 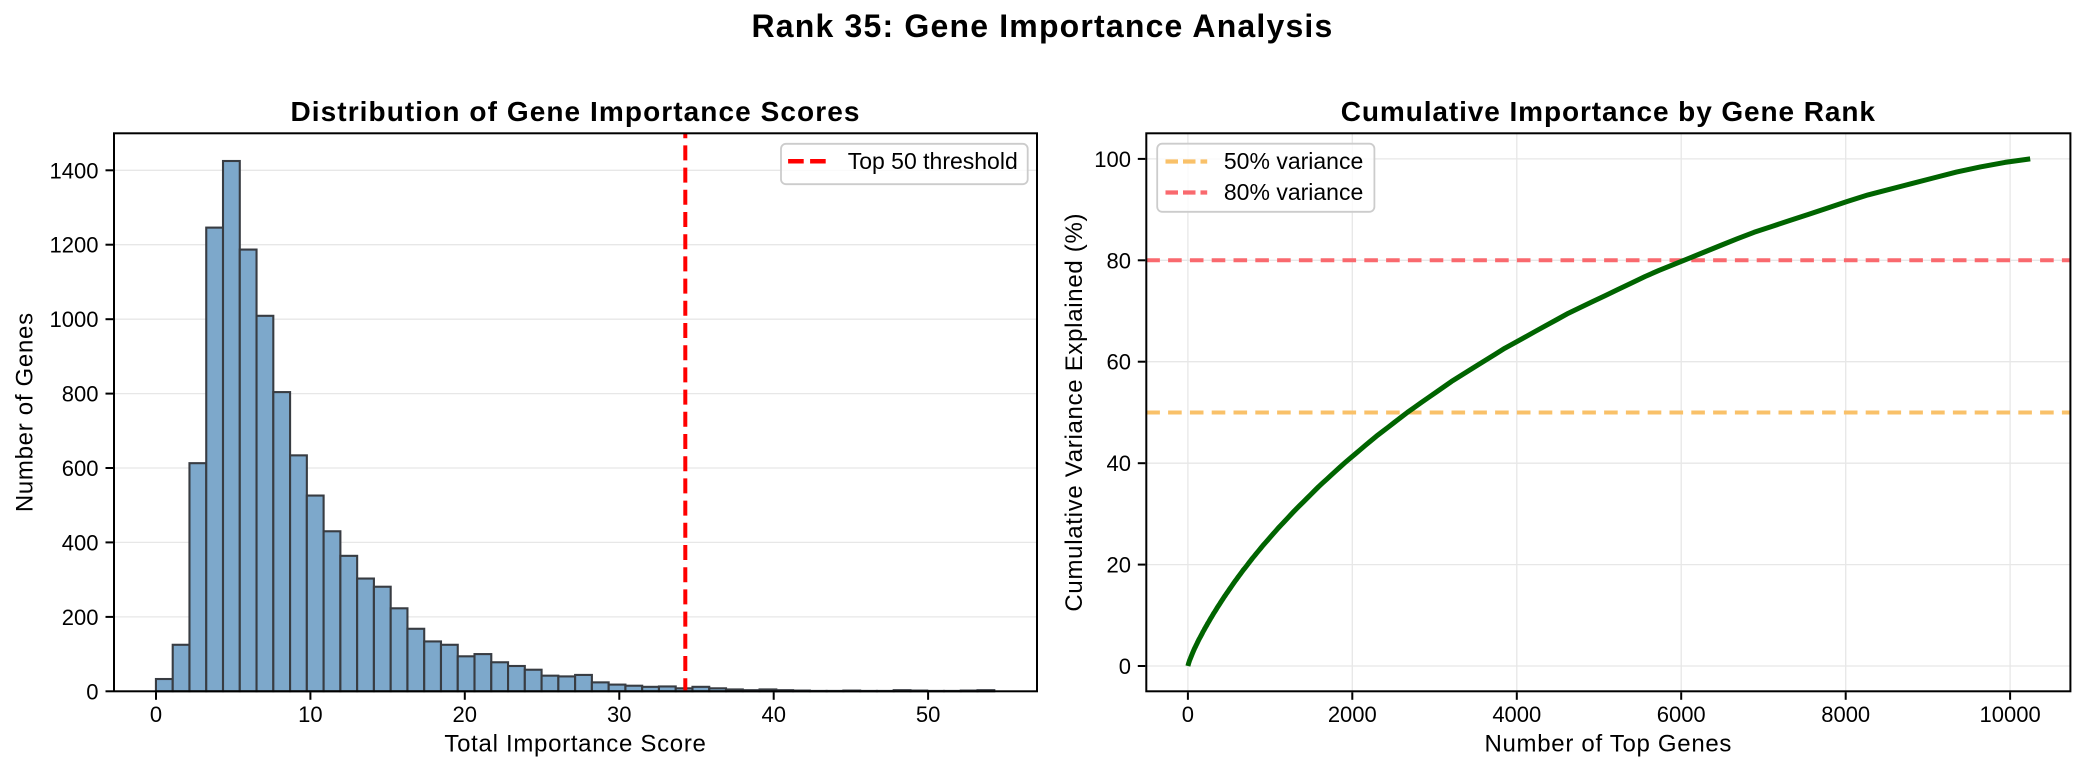 What do you see at coordinates (1293, 192) in the screenshot?
I see `svg-text: 80% variance` at bounding box center [1293, 192].